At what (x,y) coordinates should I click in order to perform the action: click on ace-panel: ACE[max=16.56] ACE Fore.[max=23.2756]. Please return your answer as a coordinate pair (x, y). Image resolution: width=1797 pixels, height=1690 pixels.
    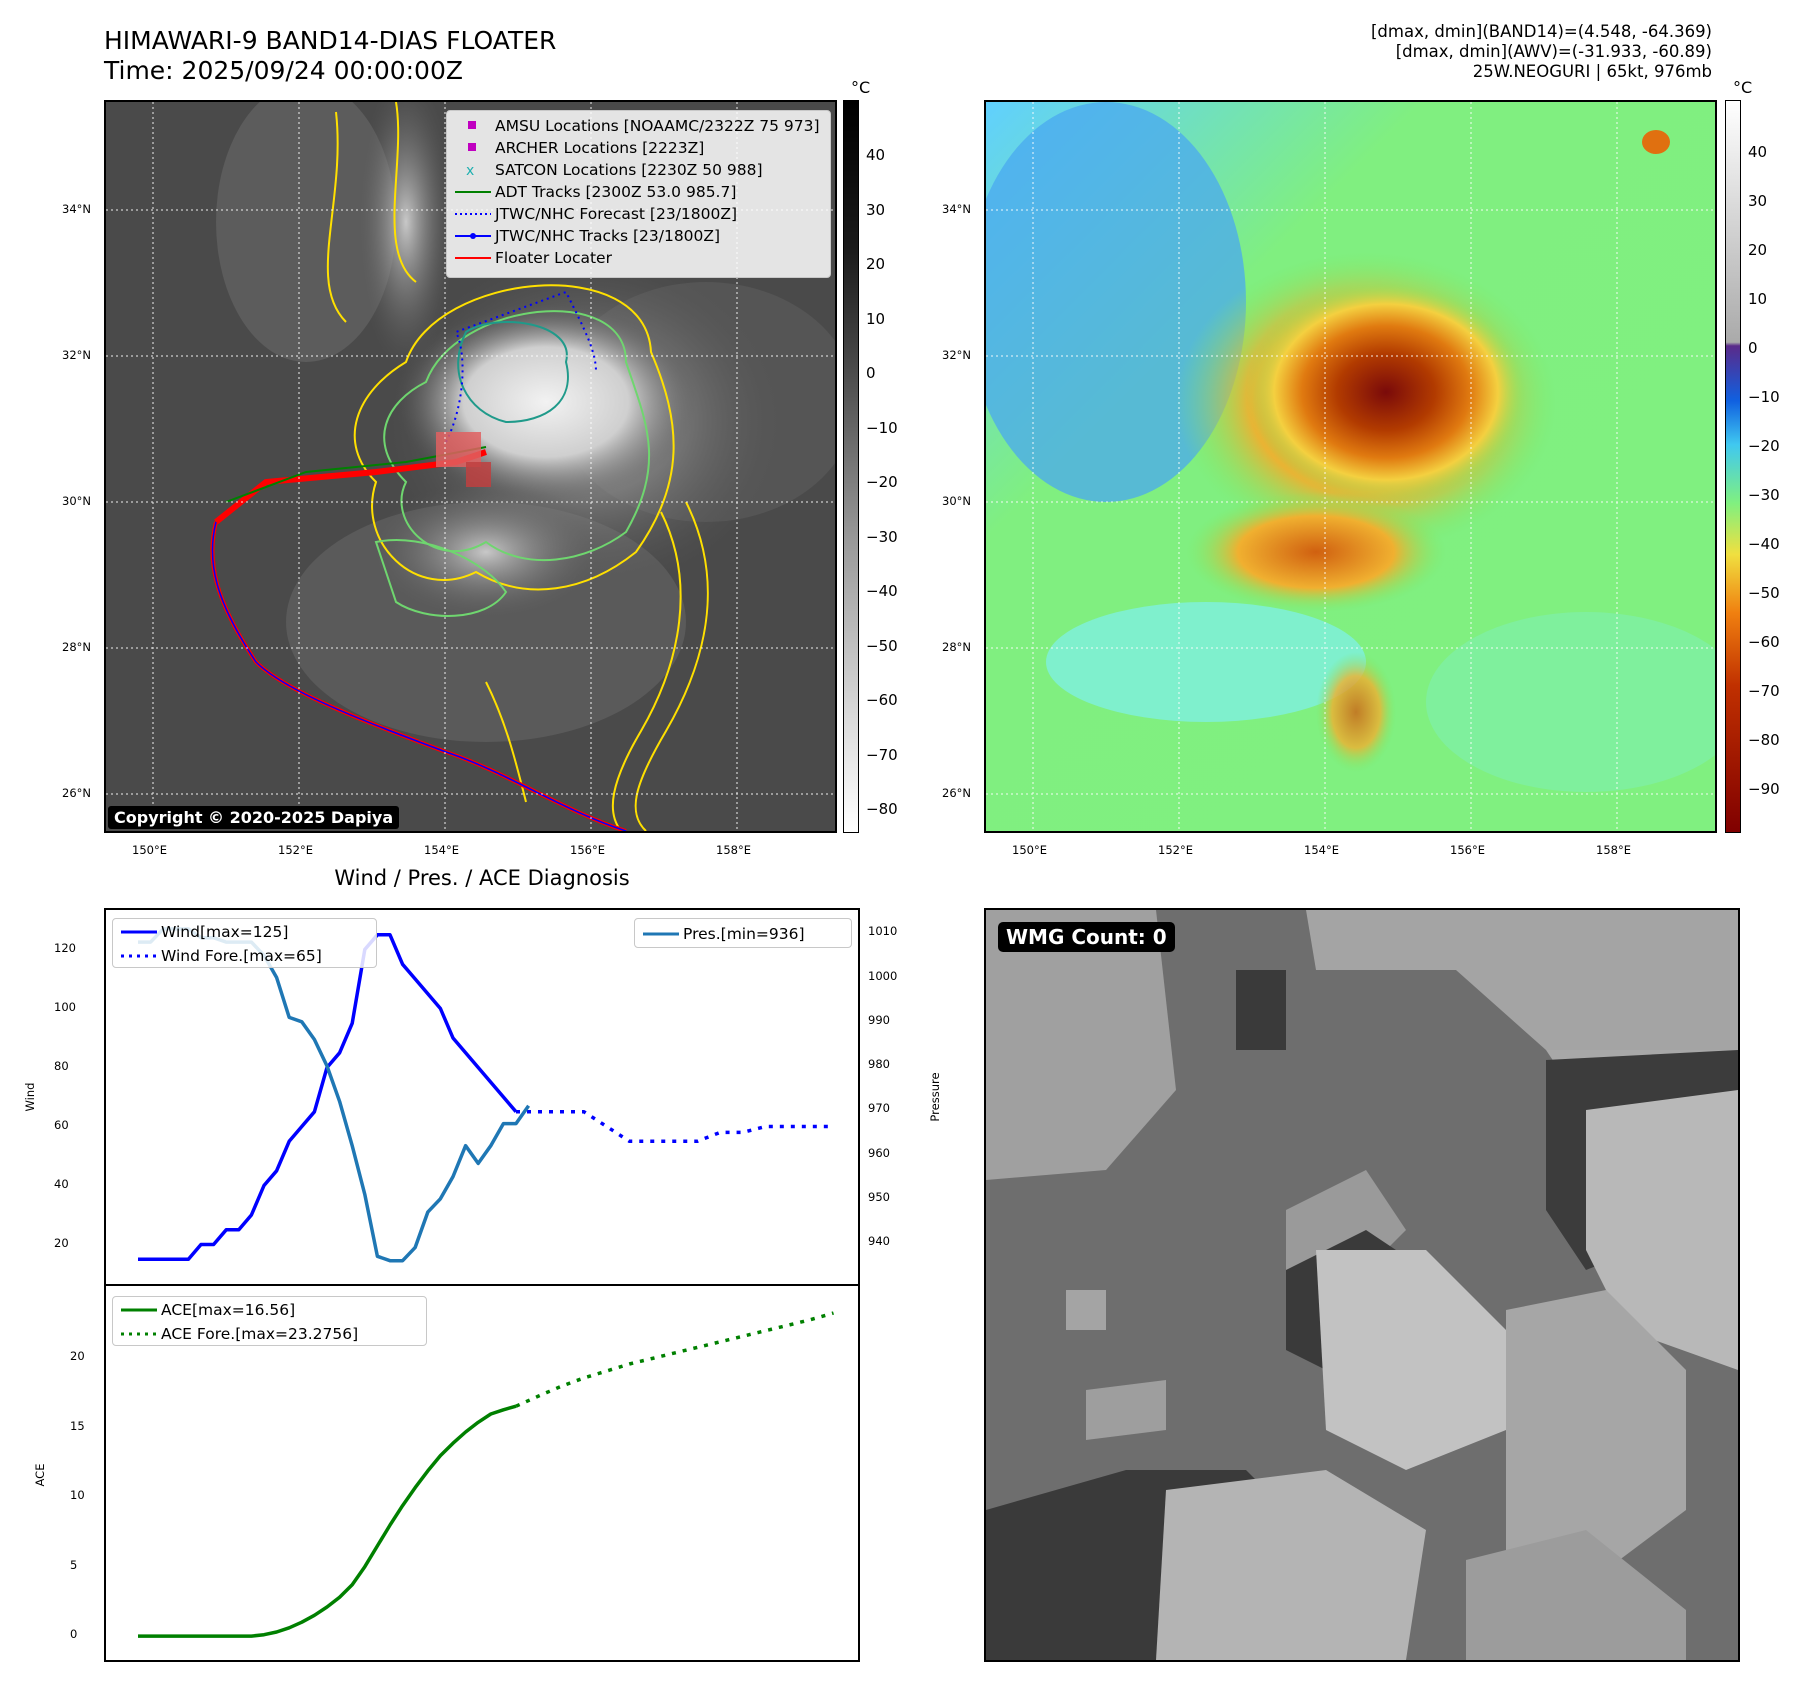
    Looking at the image, I should click on (482, 1473).